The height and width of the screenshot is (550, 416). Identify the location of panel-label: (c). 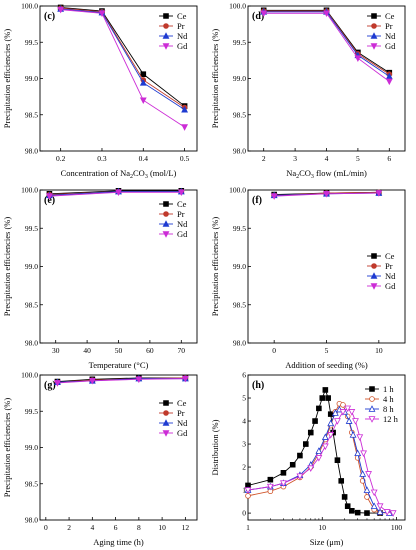
(49, 16).